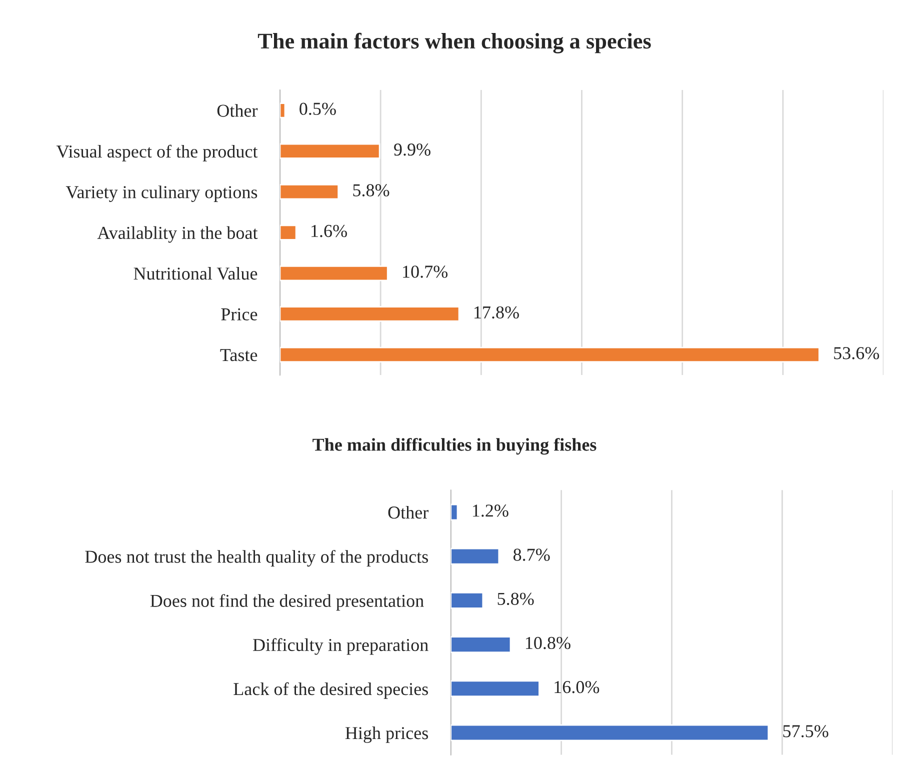 The height and width of the screenshot is (783, 909). What do you see at coordinates (162, 194) in the screenshot?
I see `y-tick-label: Variety in culinary options` at bounding box center [162, 194].